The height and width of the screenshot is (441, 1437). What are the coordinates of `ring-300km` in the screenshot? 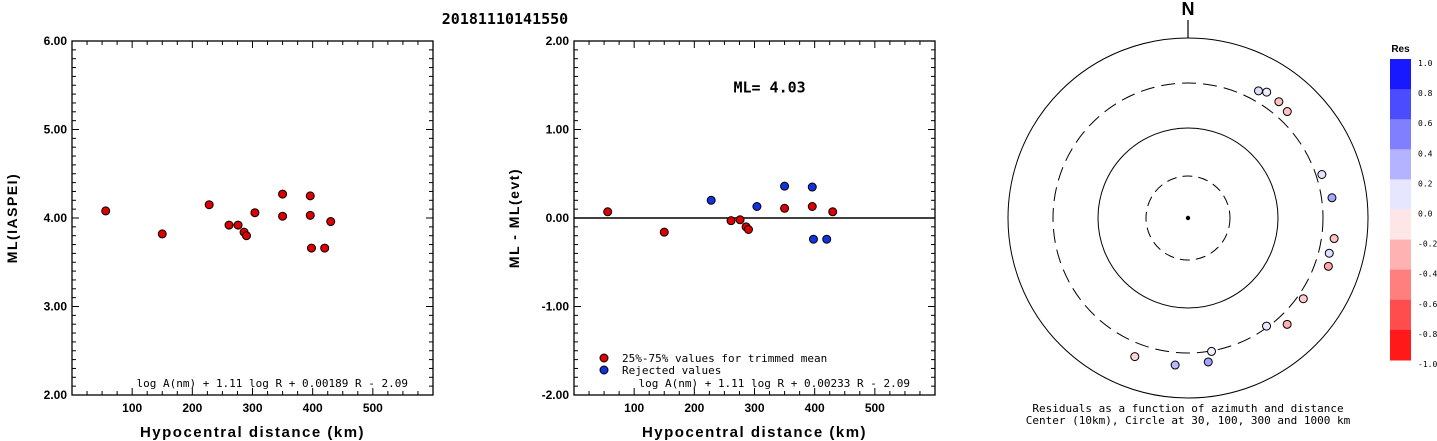 It's located at (1188, 218).